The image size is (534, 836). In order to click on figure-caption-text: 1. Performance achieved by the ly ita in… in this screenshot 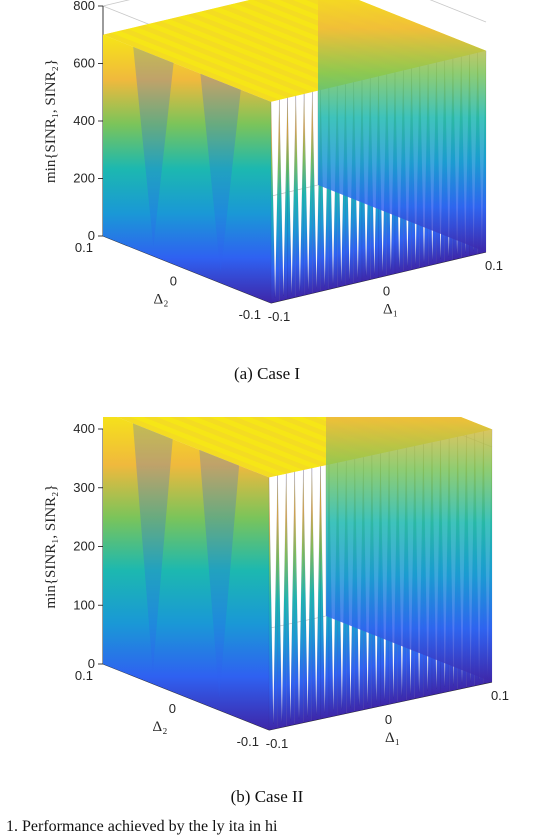, I will do `click(142, 826)`.